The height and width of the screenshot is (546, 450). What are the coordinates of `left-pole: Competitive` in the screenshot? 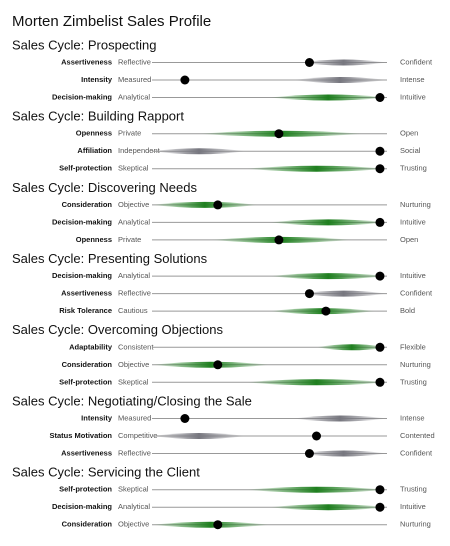 It's located at (138, 435).